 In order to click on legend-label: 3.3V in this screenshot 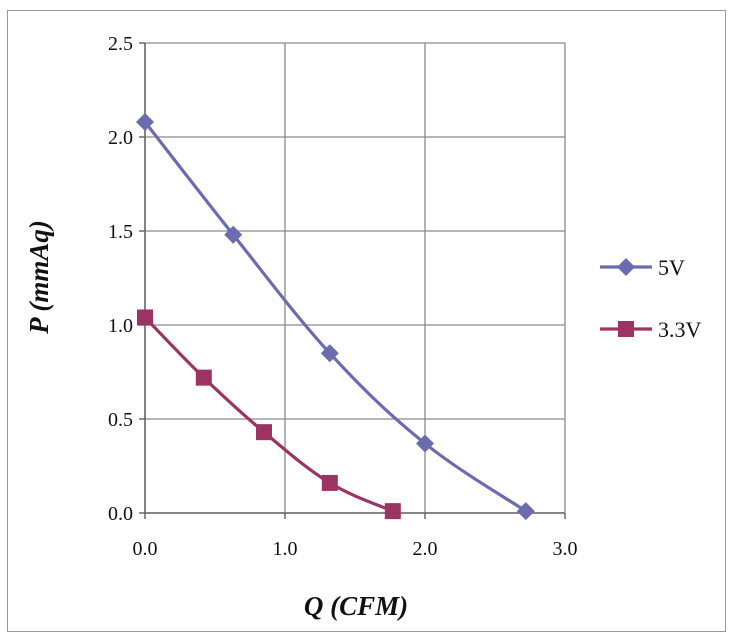, I will do `click(680, 329)`.